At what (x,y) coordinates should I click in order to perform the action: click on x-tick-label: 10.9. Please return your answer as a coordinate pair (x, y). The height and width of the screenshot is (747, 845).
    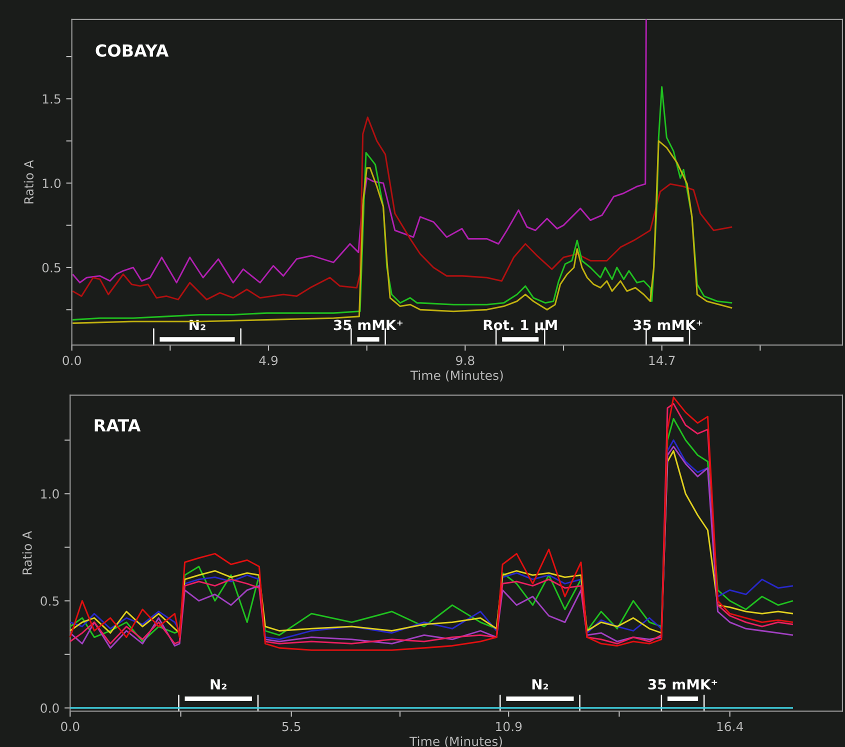
    Looking at the image, I should click on (509, 727).